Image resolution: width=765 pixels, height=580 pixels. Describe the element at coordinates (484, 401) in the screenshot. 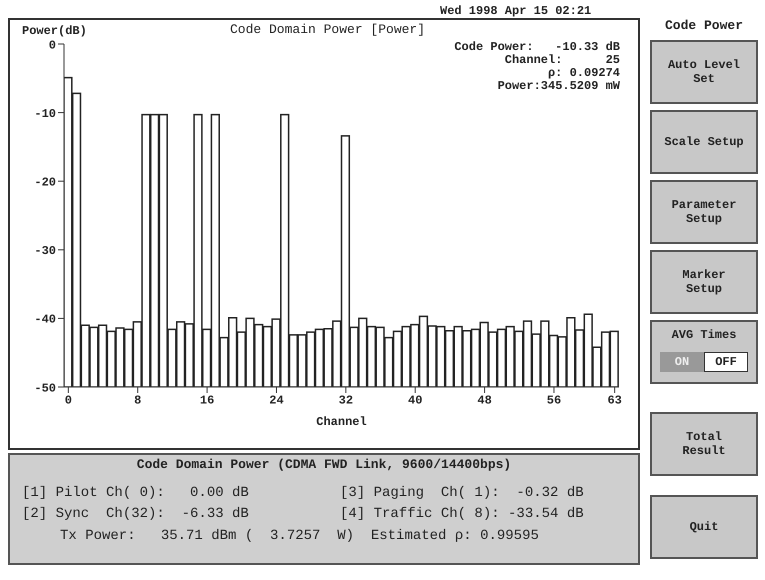

I see `x-tick-label: 48` at that location.